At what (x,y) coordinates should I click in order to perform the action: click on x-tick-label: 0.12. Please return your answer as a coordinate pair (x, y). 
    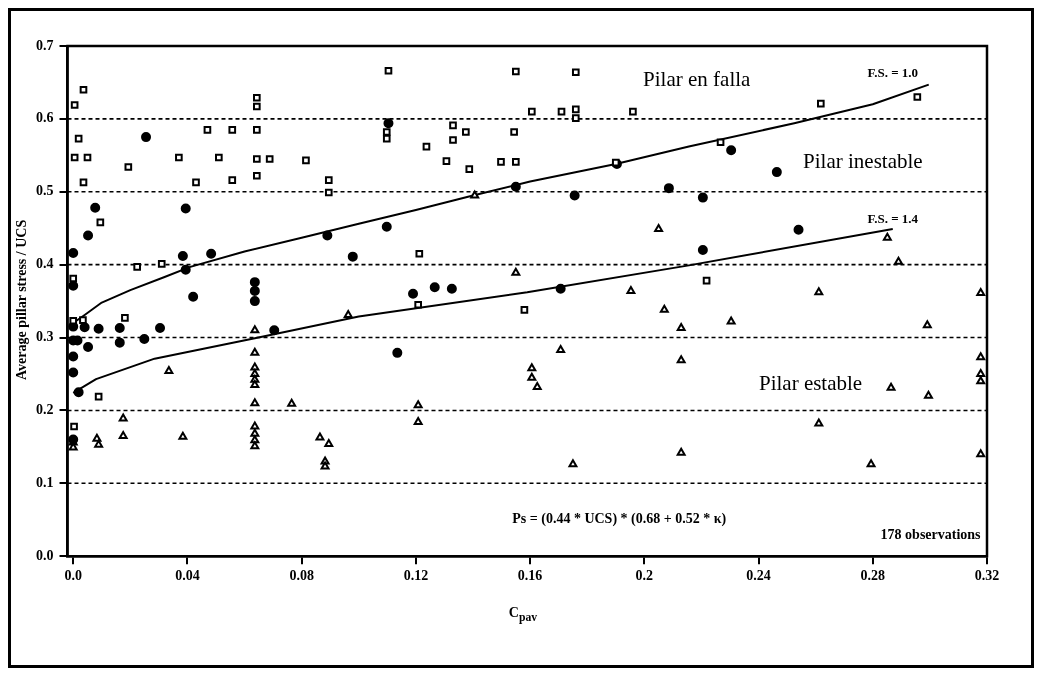
    Looking at the image, I should click on (416, 576).